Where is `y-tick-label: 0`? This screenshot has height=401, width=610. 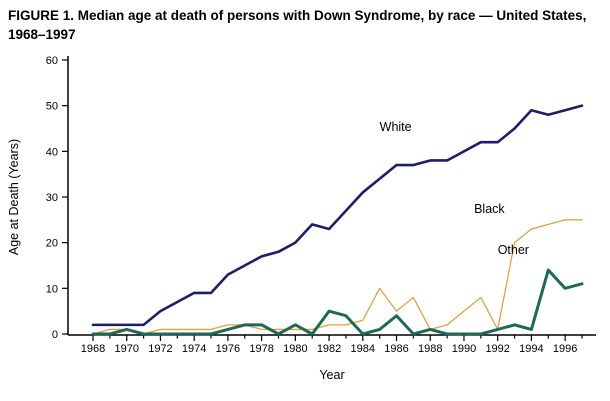 y-tick-label: 0 is located at coordinates (55, 335).